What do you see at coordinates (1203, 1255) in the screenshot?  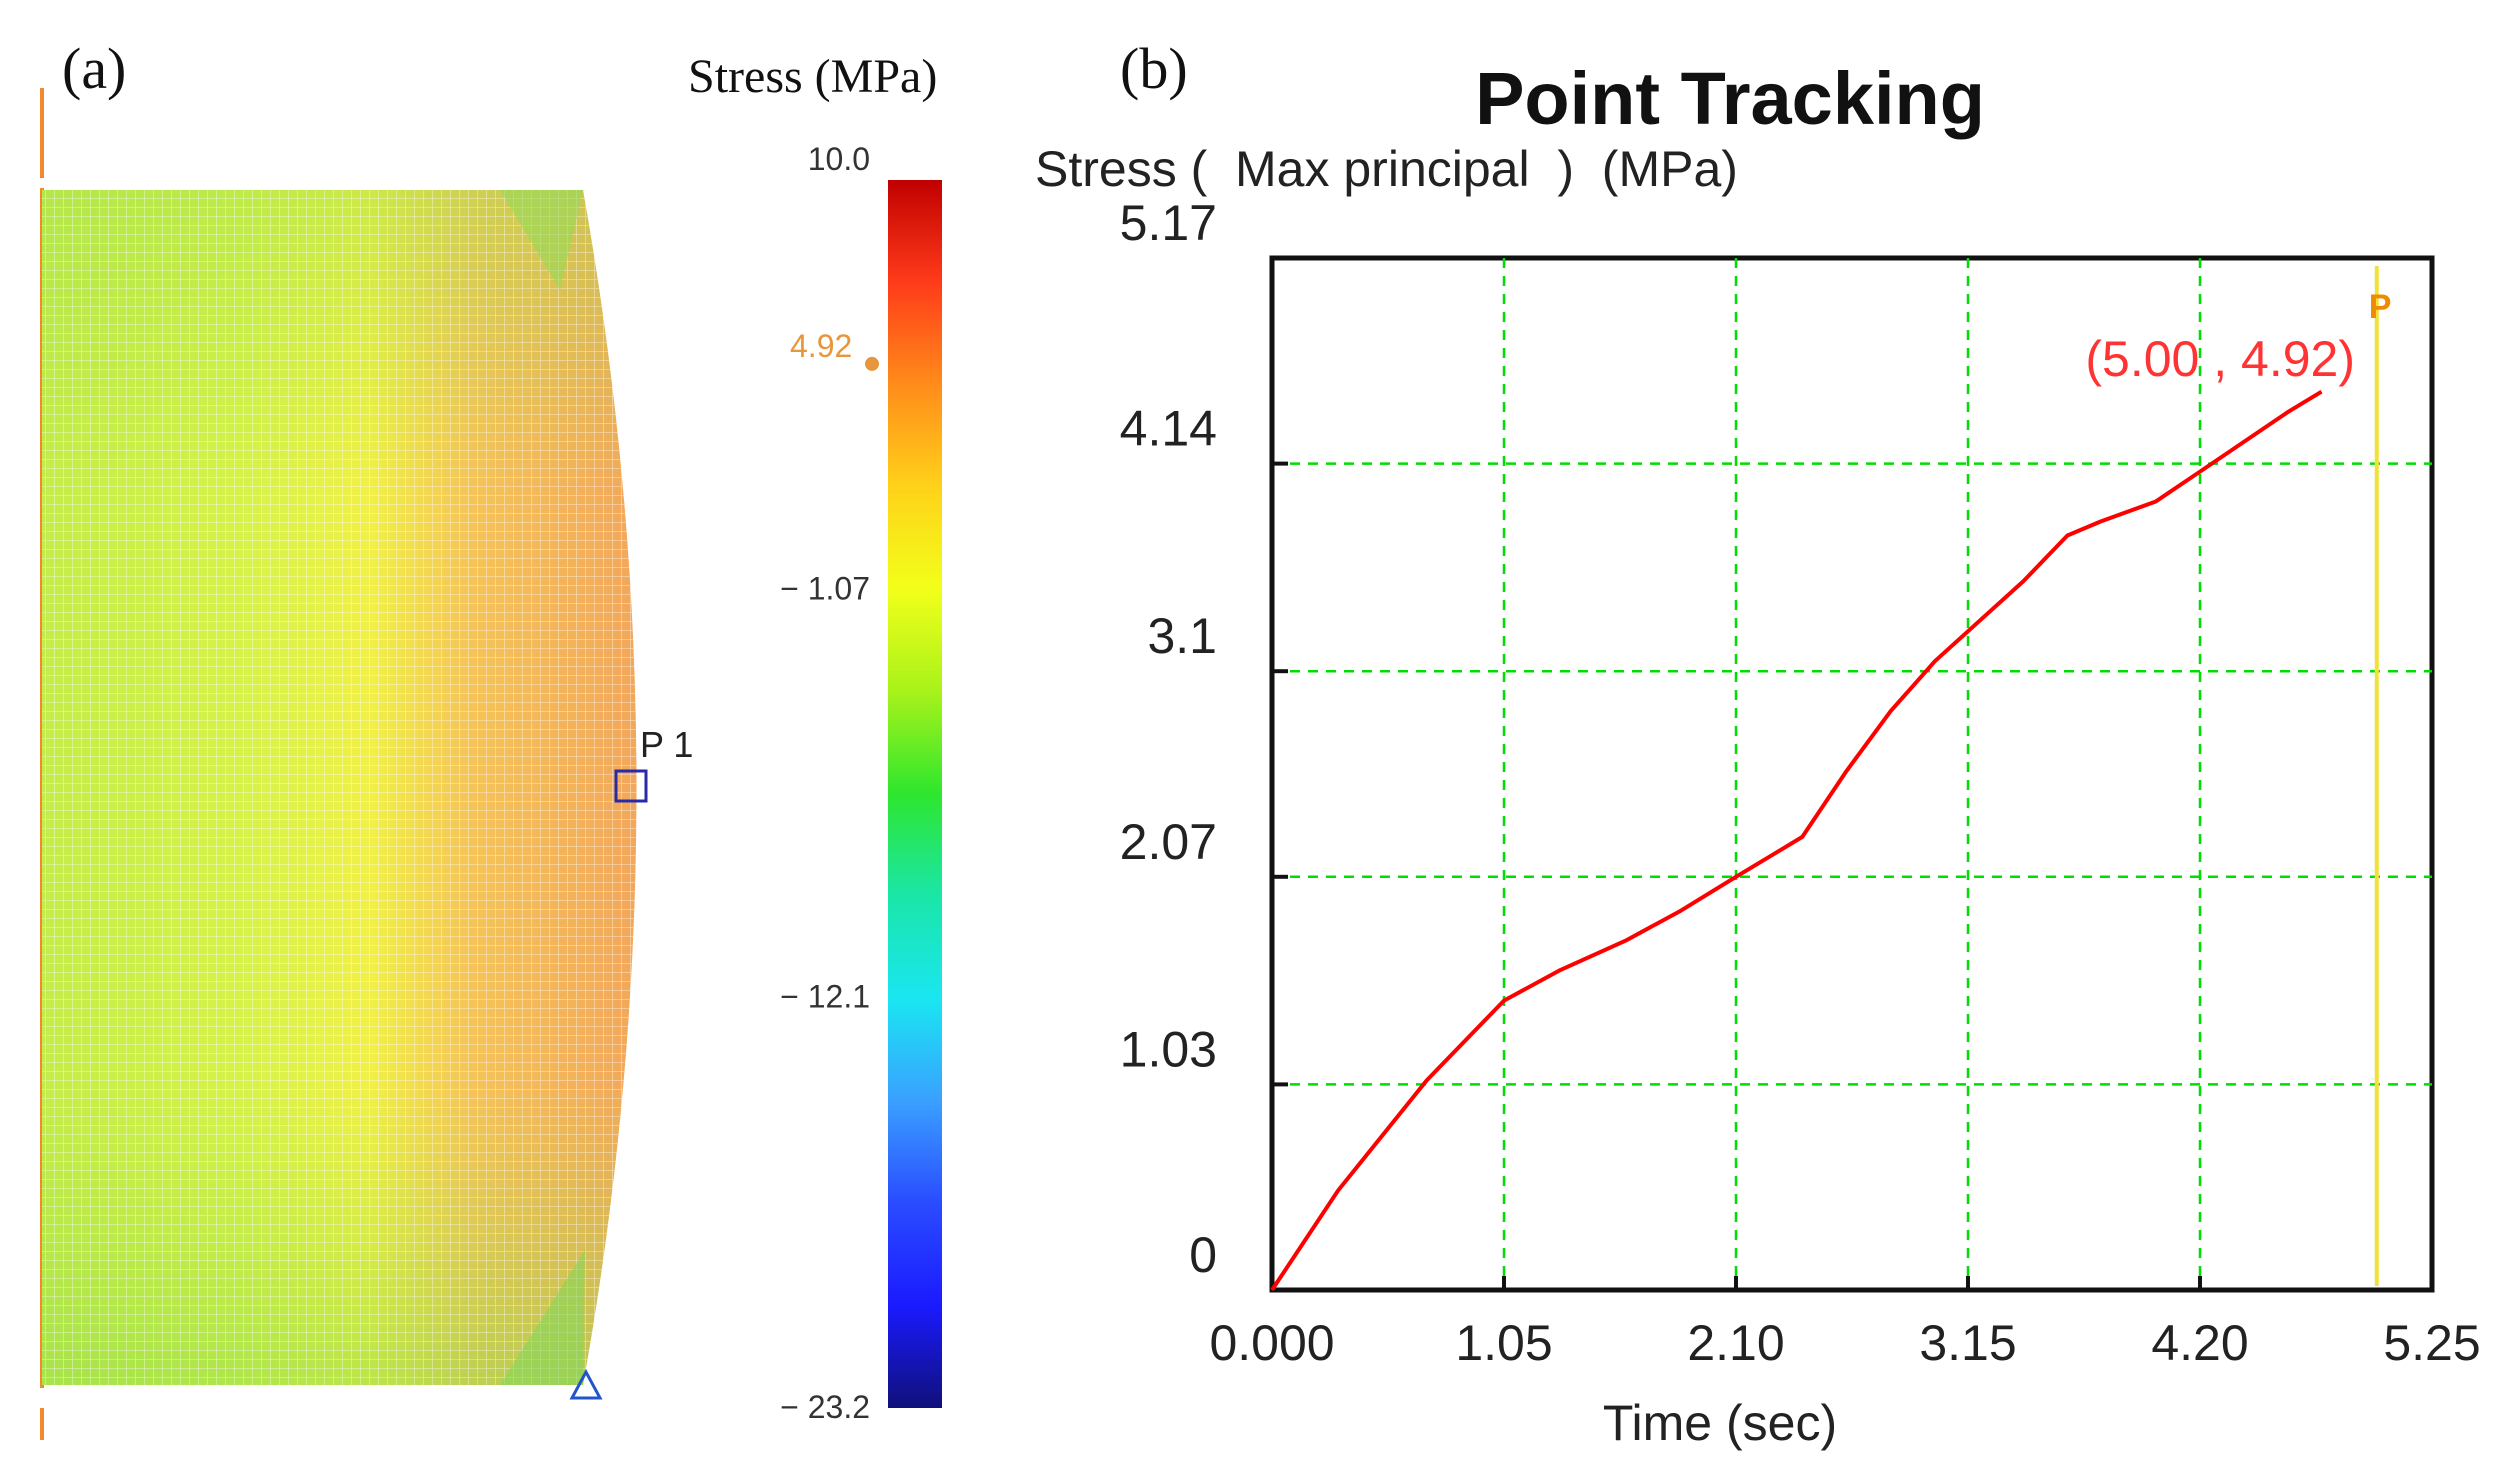 I see `y-tick-label: 0` at bounding box center [1203, 1255].